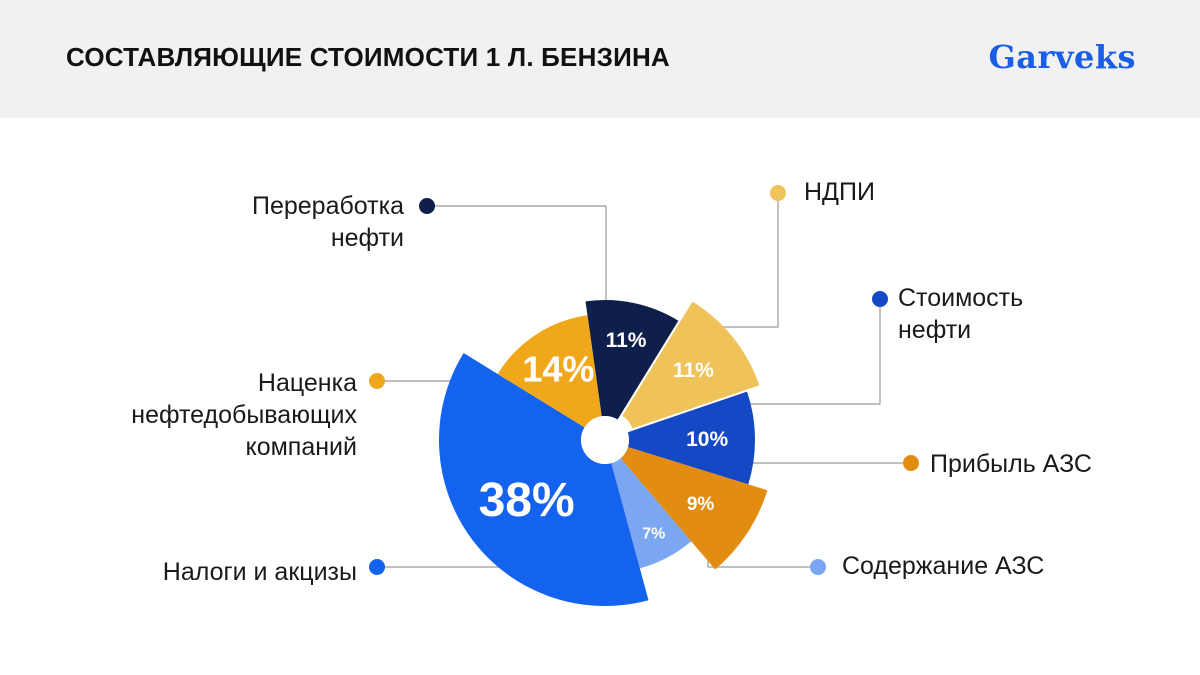 The height and width of the screenshot is (675, 1200). Describe the element at coordinates (693, 370) in the screenshot. I see `slice-percent-label-1: 11%` at that location.